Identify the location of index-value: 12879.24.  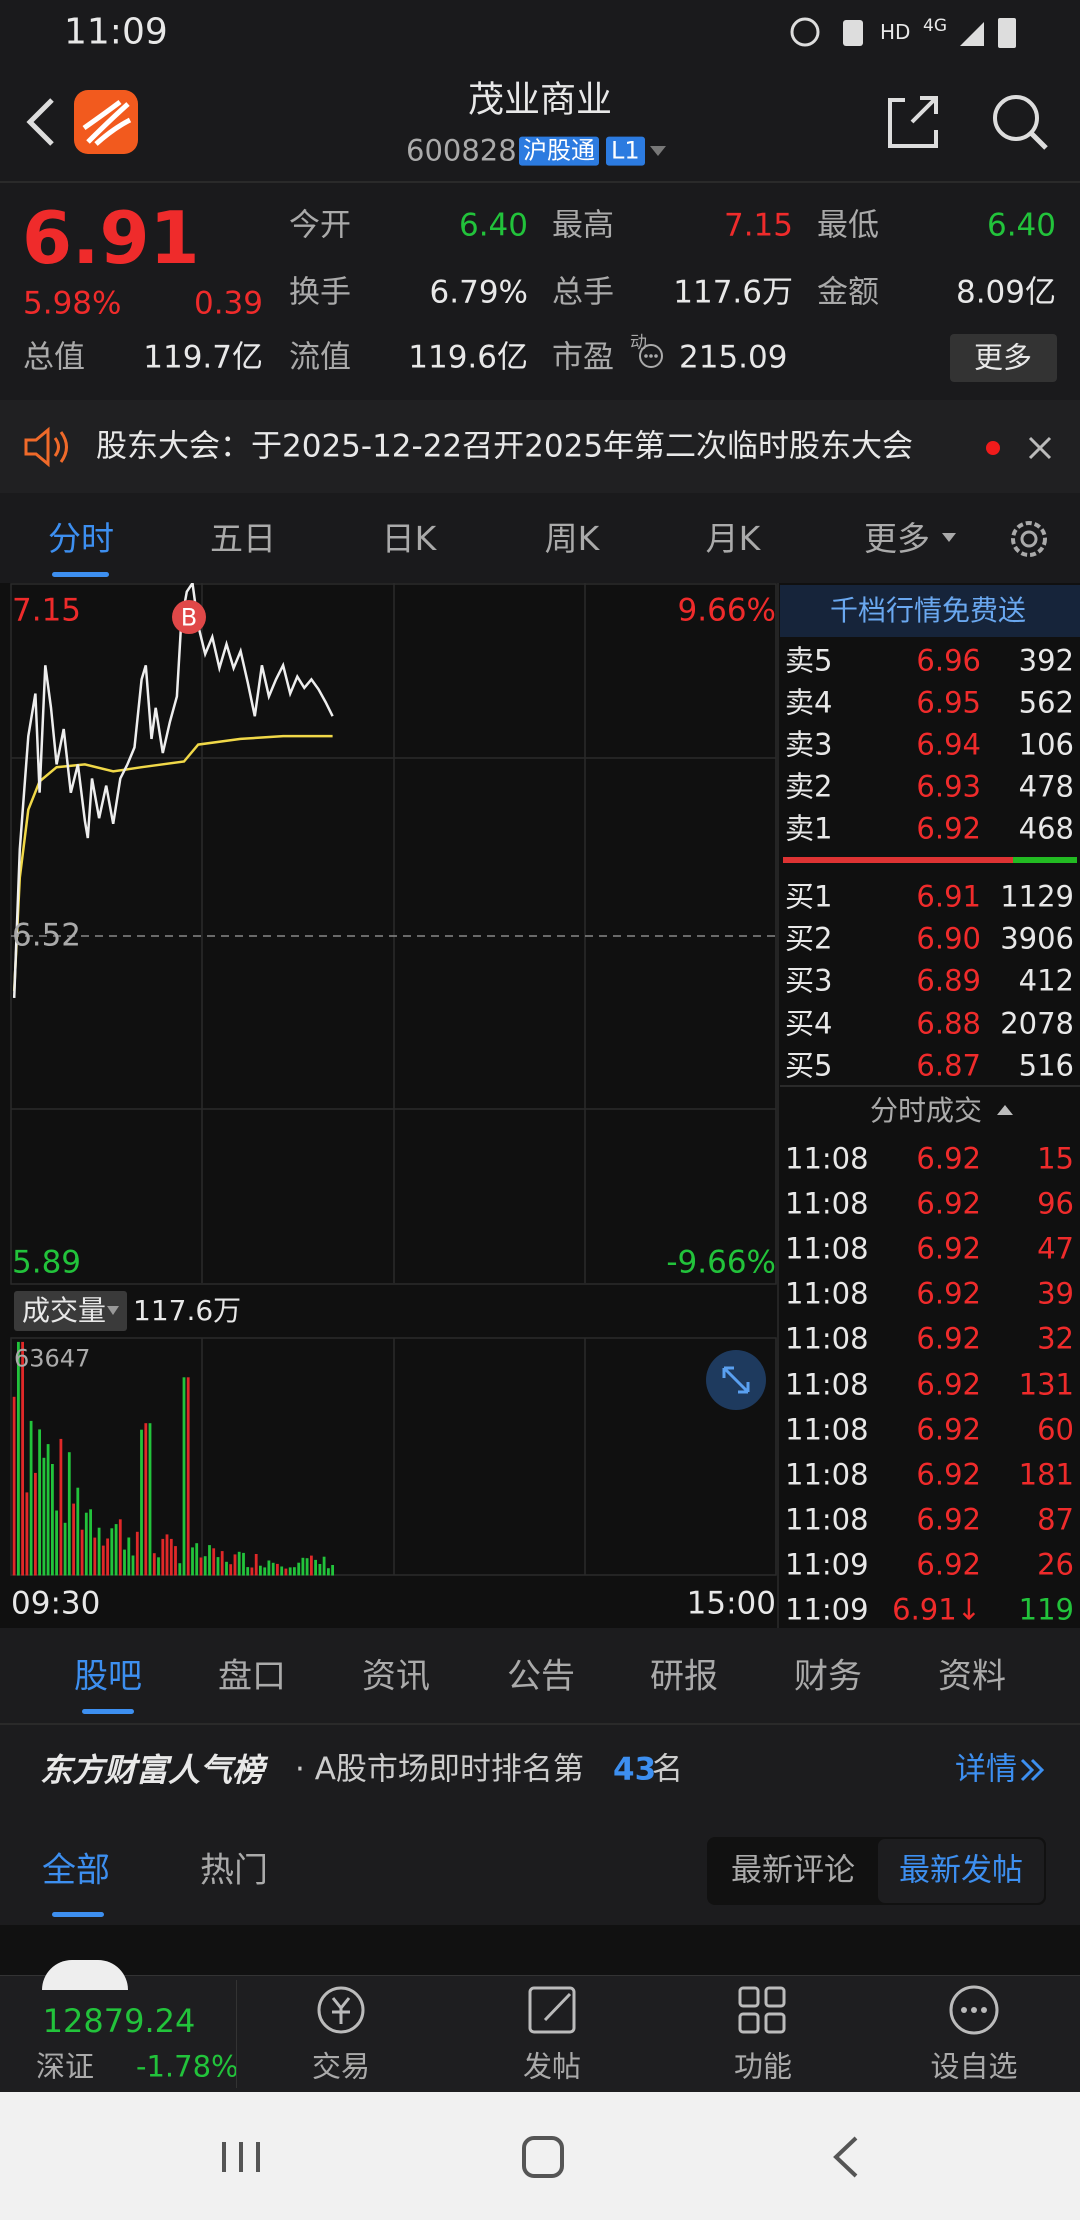
(119, 2020).